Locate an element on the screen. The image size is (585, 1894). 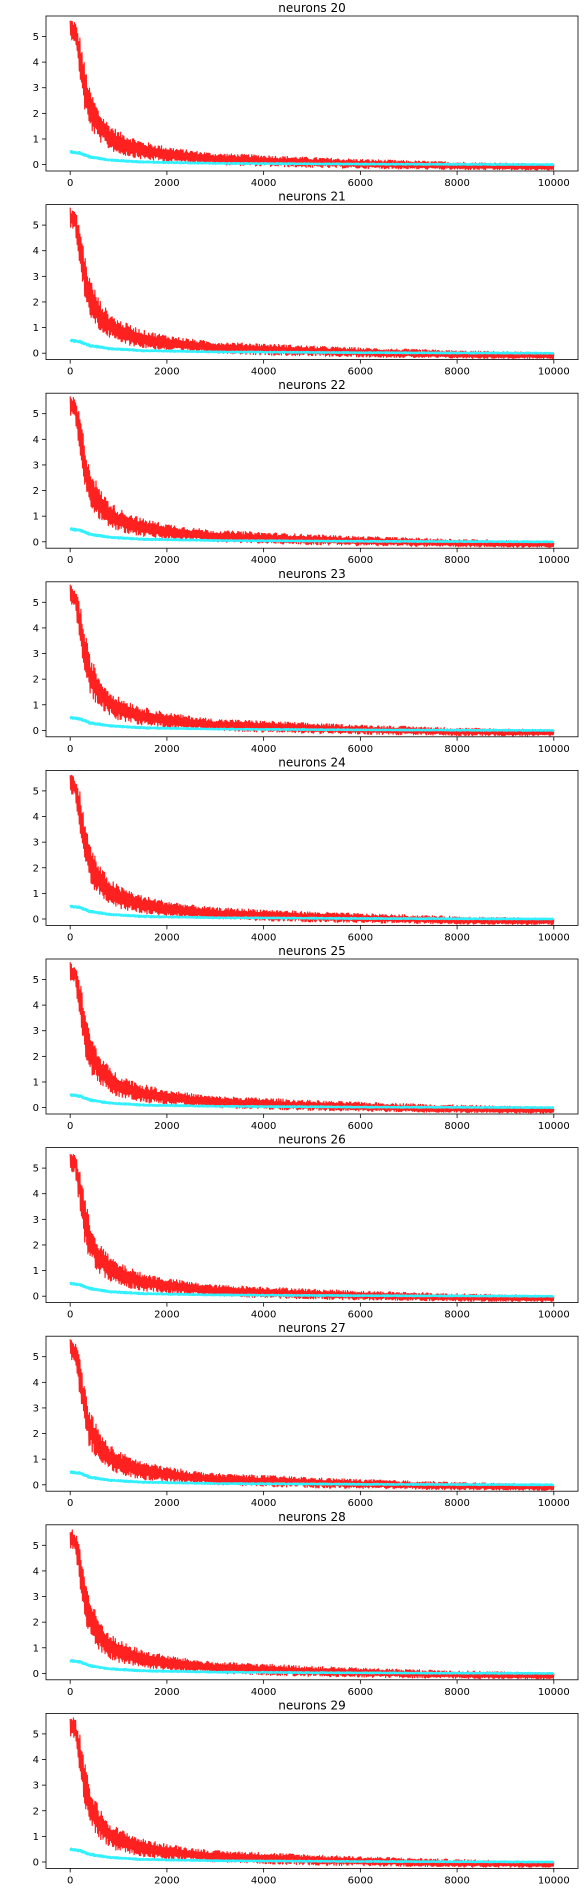
subplot-title: neurons 23 is located at coordinates (312, 574).